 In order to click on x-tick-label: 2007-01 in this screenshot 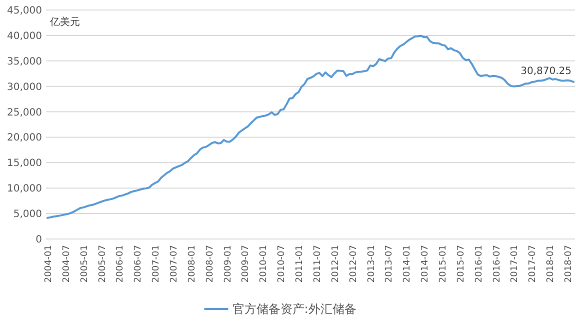, I will do `click(157, 264)`.